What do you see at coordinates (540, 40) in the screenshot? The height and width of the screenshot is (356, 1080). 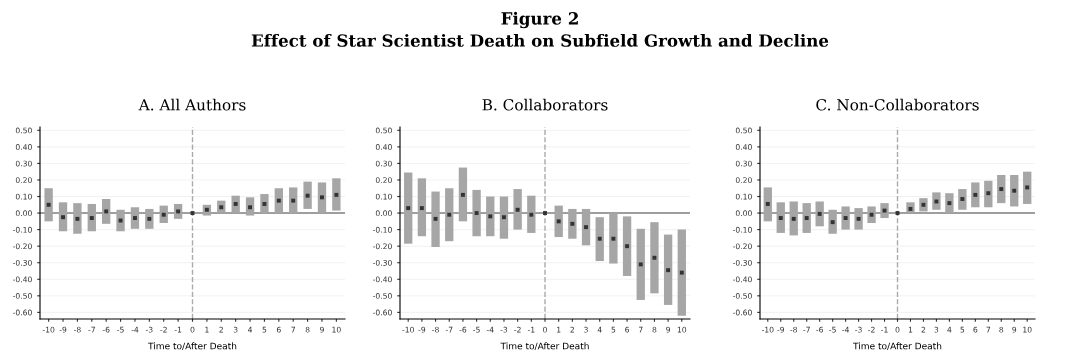 I see `text: Effect of Star Scientist Death on Subfield Growth and Decline` at bounding box center [540, 40].